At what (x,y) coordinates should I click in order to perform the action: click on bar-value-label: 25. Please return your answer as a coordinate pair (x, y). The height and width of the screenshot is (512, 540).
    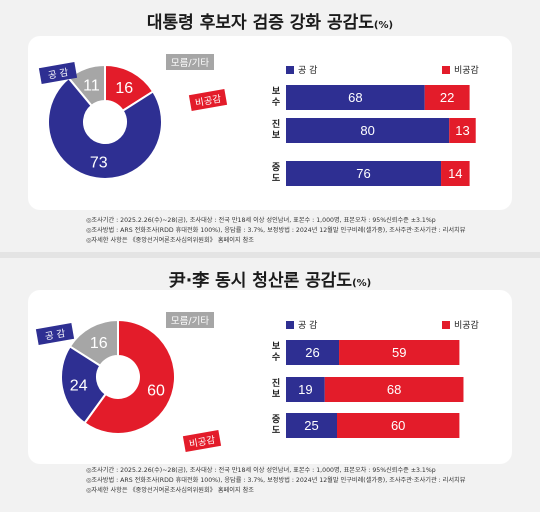
    Looking at the image, I should click on (311, 425).